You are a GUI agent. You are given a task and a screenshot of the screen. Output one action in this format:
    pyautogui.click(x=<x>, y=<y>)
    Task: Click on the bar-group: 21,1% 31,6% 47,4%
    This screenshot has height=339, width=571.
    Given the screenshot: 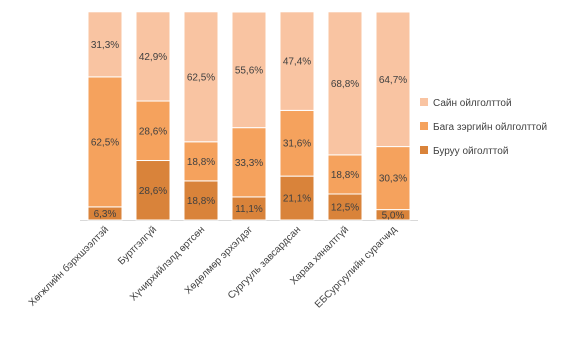 What is the action you would take?
    pyautogui.click(x=297, y=116)
    